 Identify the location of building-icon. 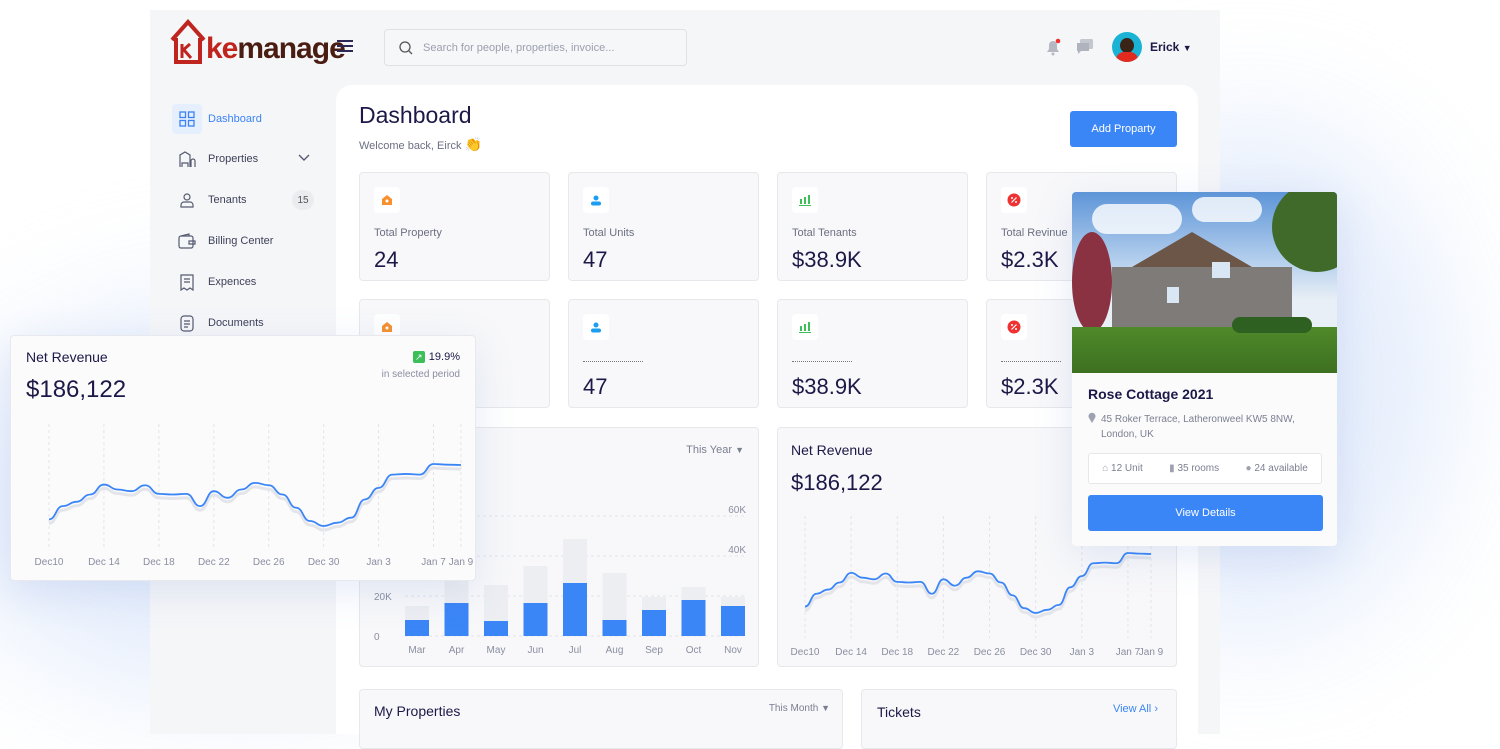
(187, 159).